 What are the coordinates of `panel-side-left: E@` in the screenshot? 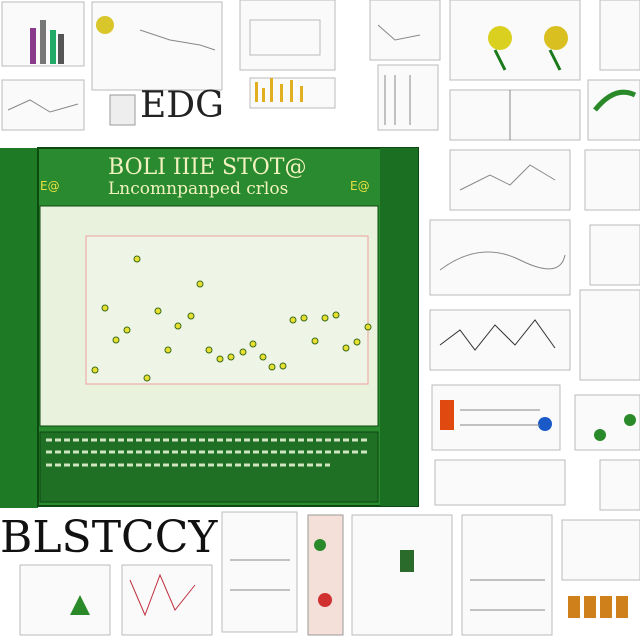 It's located at (50, 186).